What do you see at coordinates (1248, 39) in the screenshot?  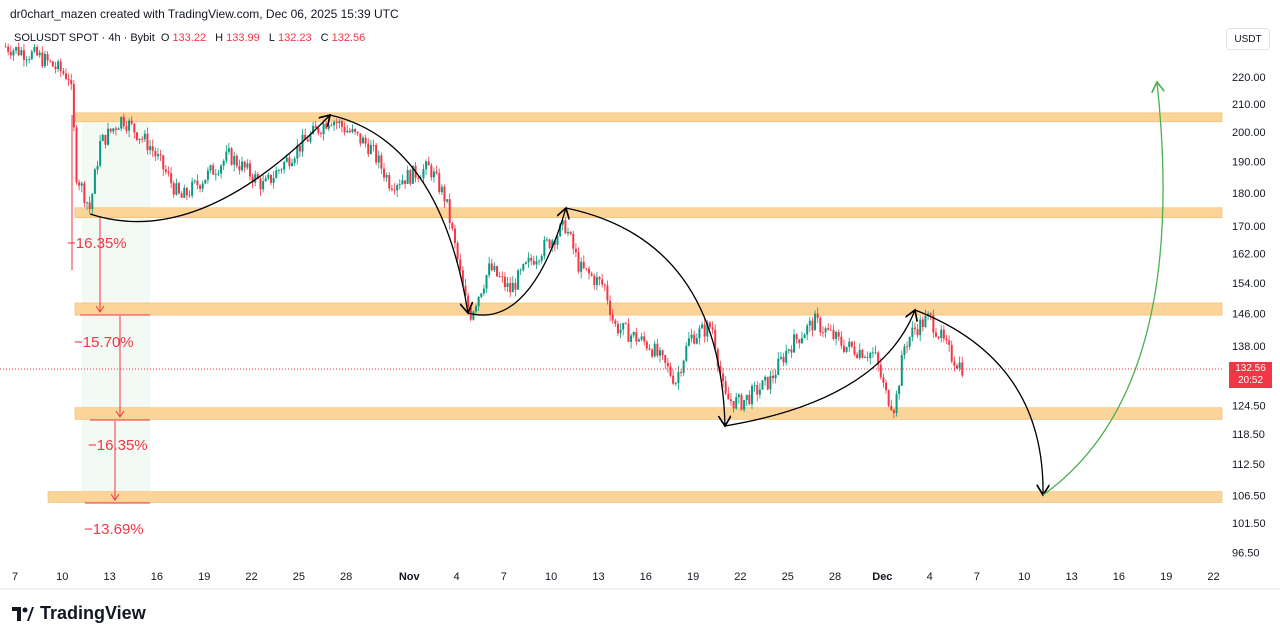 I see `currency-unit-button: USDT` at bounding box center [1248, 39].